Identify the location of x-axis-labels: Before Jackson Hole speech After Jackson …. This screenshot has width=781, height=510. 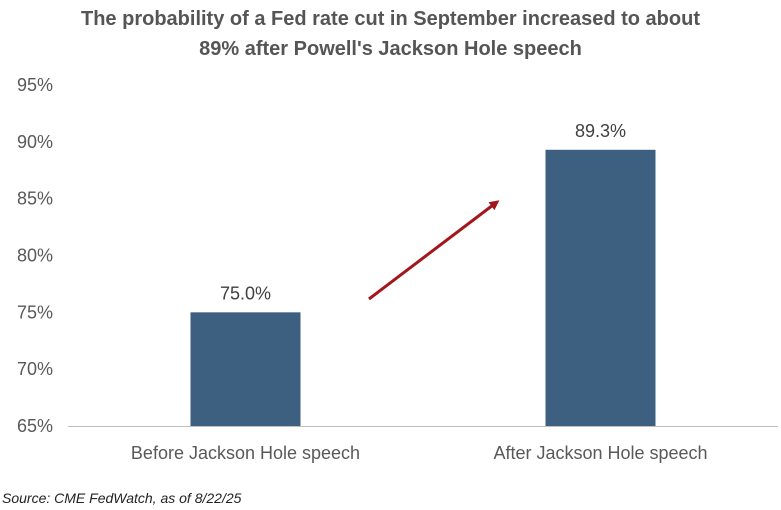
(419, 453).